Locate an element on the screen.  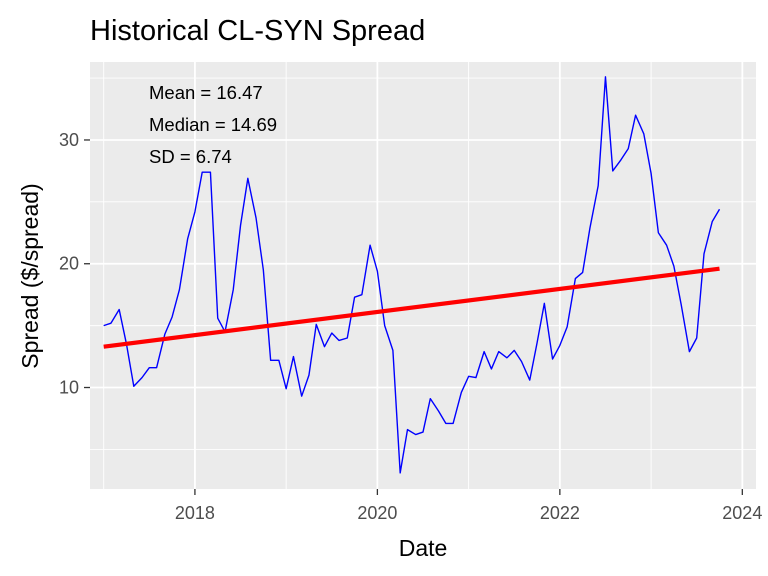
x-axis: 2018 2020 2022 2024 is located at coordinates (468, 506).